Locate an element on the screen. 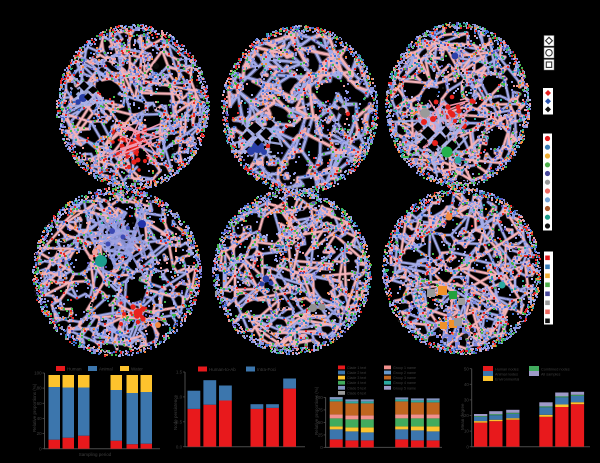 Image resolution: width=600 pixels, height=463 pixels. svg-text: Combined nodes is located at coordinates (555, 370).